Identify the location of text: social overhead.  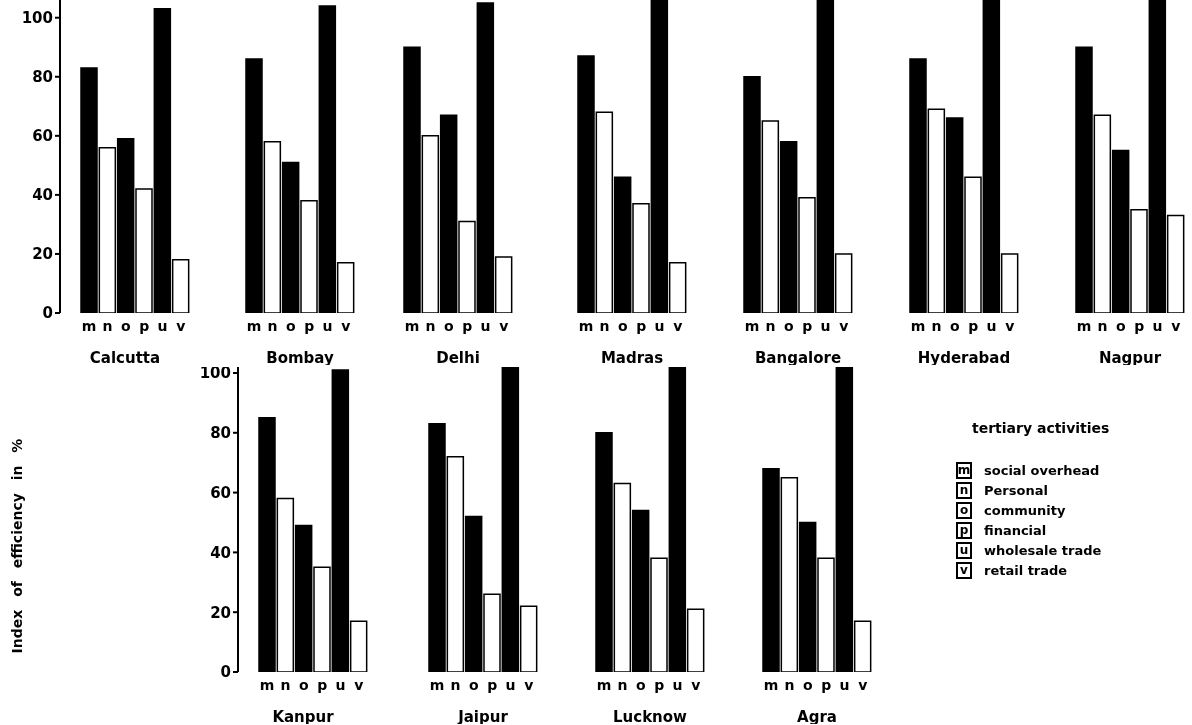
(1042, 470).